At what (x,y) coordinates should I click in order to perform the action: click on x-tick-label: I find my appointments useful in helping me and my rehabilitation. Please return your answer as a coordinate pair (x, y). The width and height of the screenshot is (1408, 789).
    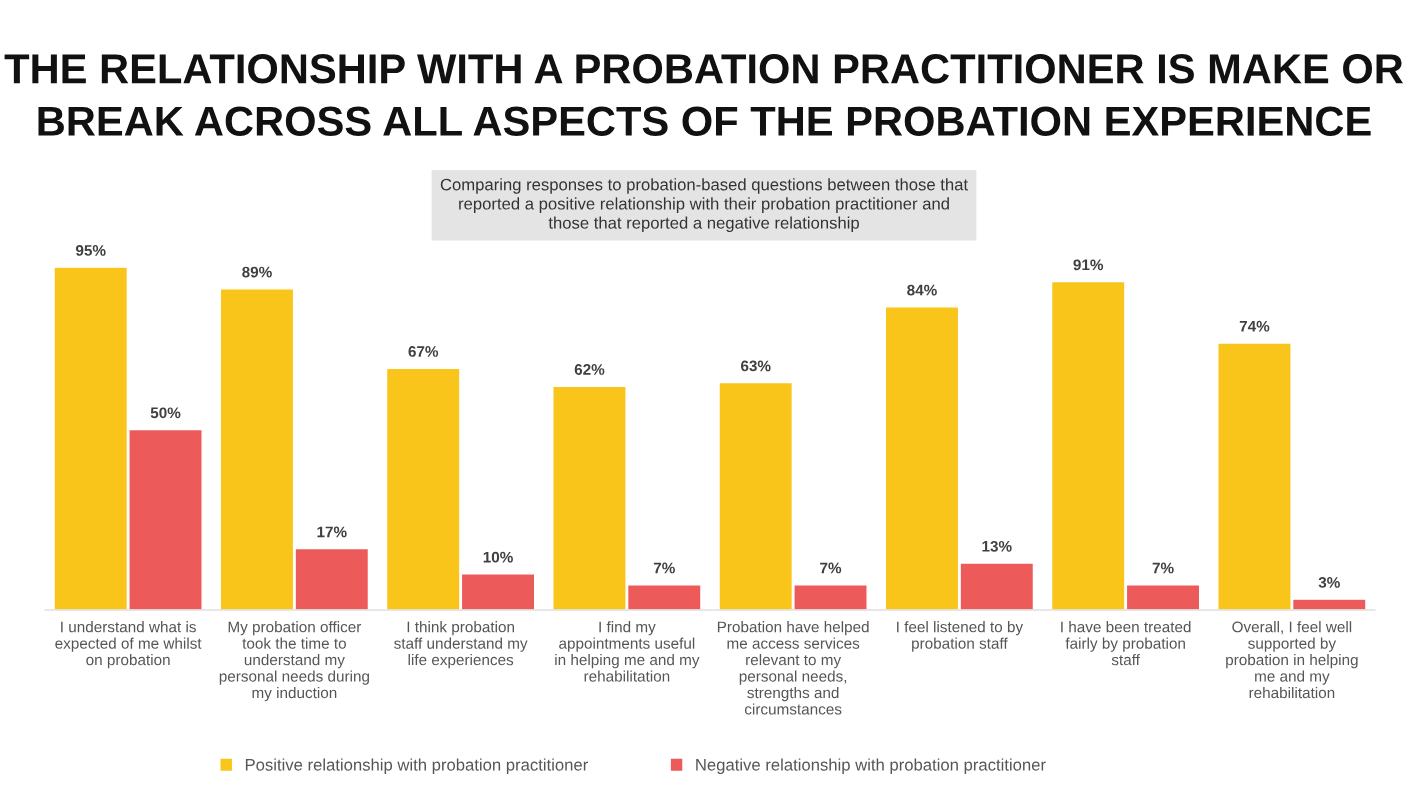
    Looking at the image, I should click on (627, 651).